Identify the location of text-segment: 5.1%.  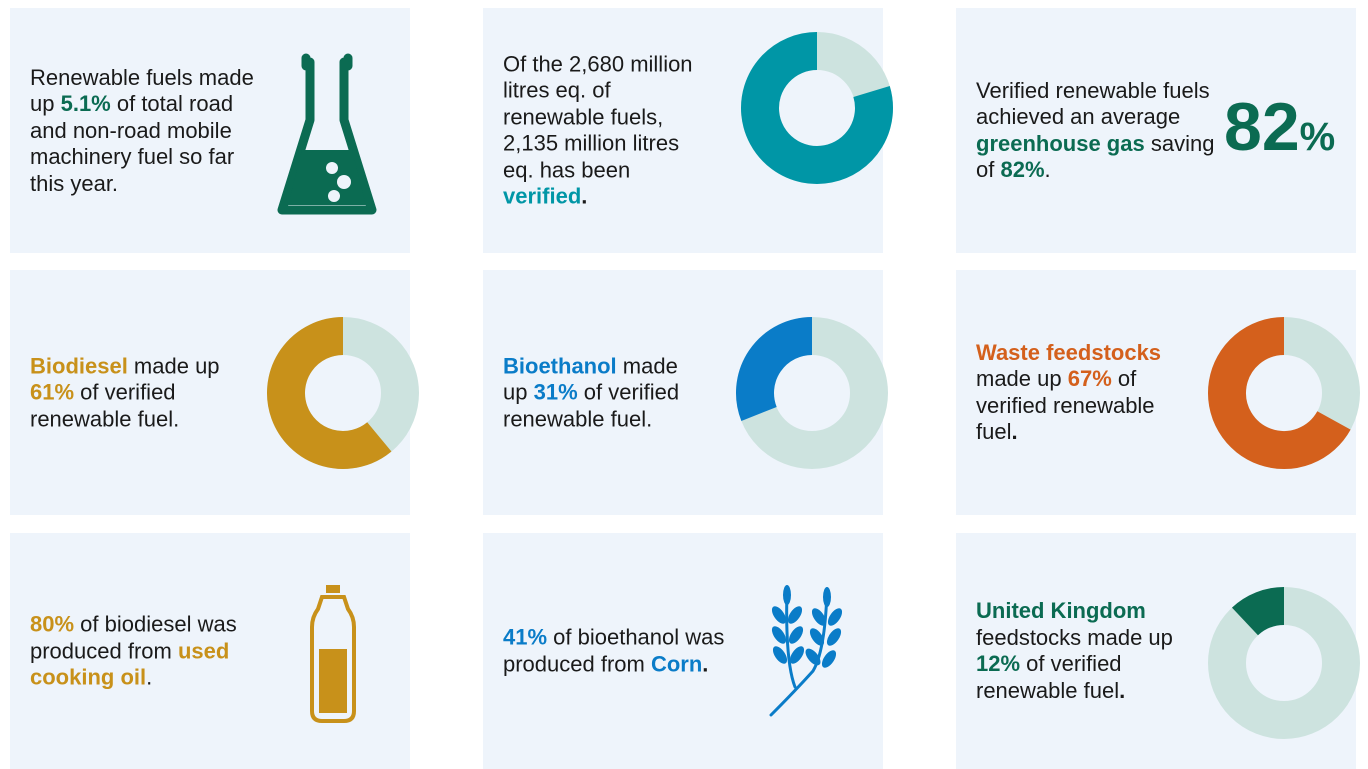
(85, 103).